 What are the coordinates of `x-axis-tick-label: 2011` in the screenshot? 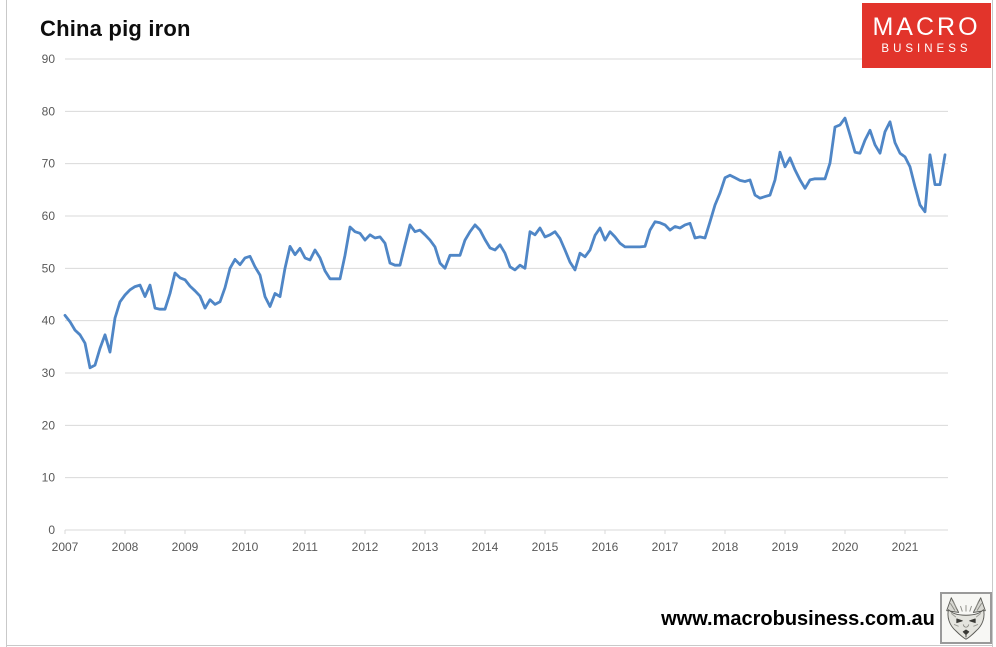 It's located at (305, 547).